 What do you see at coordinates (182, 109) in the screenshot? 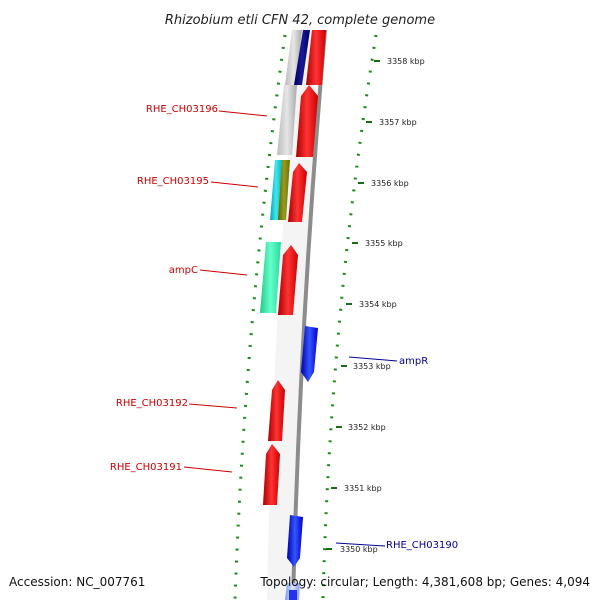
I see `label-text-rhe-ch03196: RHE_CH03196` at bounding box center [182, 109].